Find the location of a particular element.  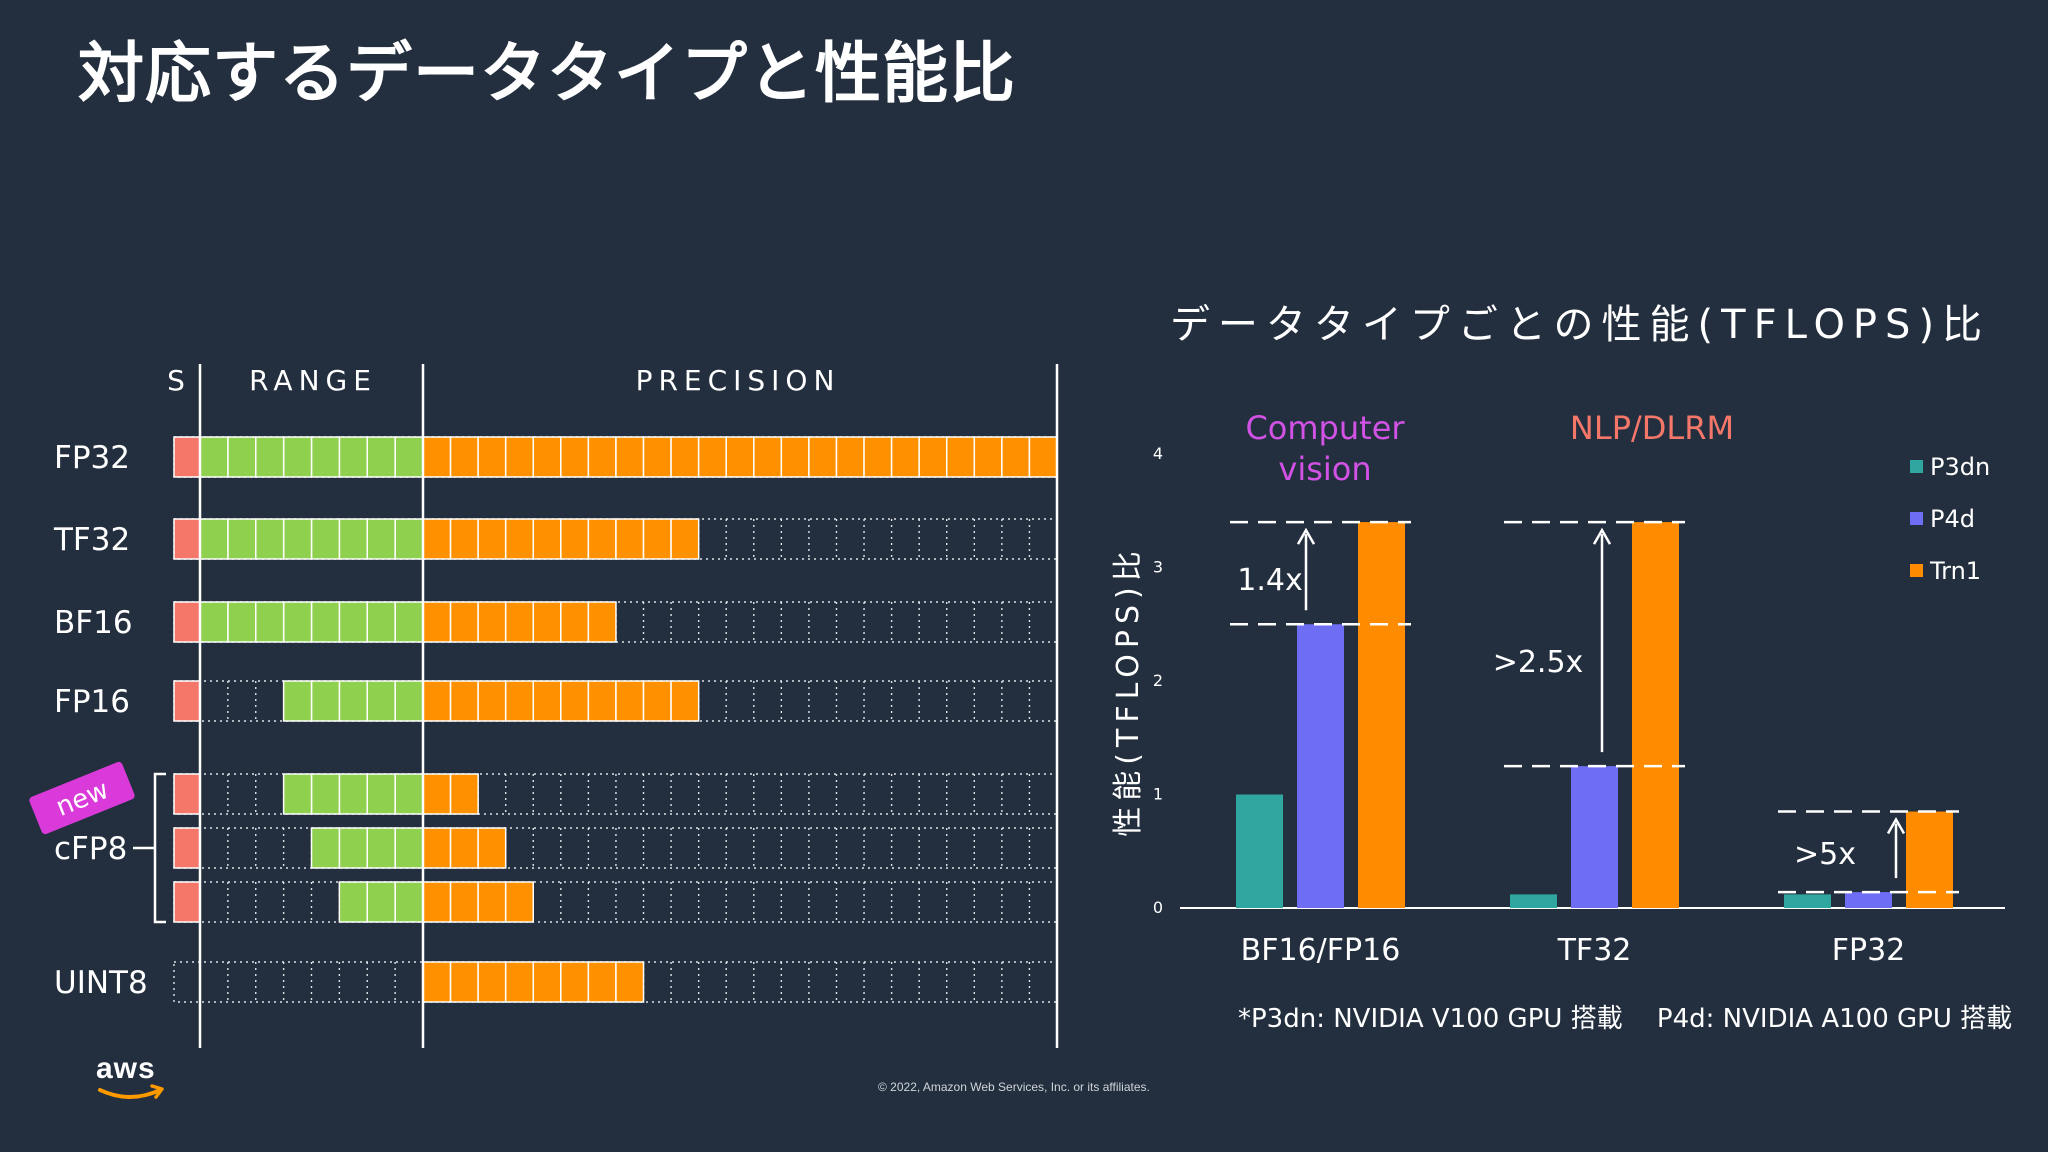

ratio-annotation: 1.4x is located at coordinates (1269, 580).